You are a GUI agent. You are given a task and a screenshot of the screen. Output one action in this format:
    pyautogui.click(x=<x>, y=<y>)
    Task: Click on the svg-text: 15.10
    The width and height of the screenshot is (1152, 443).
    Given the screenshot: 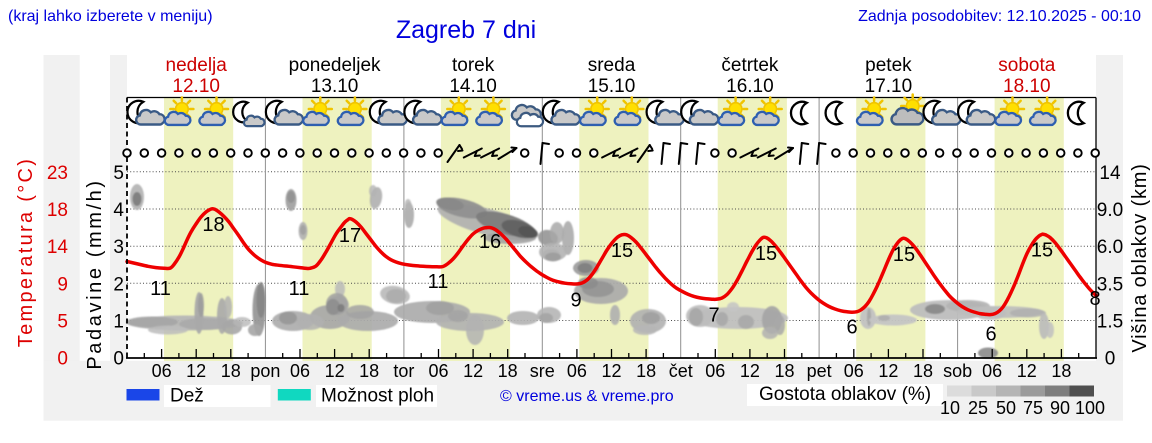 What is the action you would take?
    pyautogui.click(x=612, y=86)
    